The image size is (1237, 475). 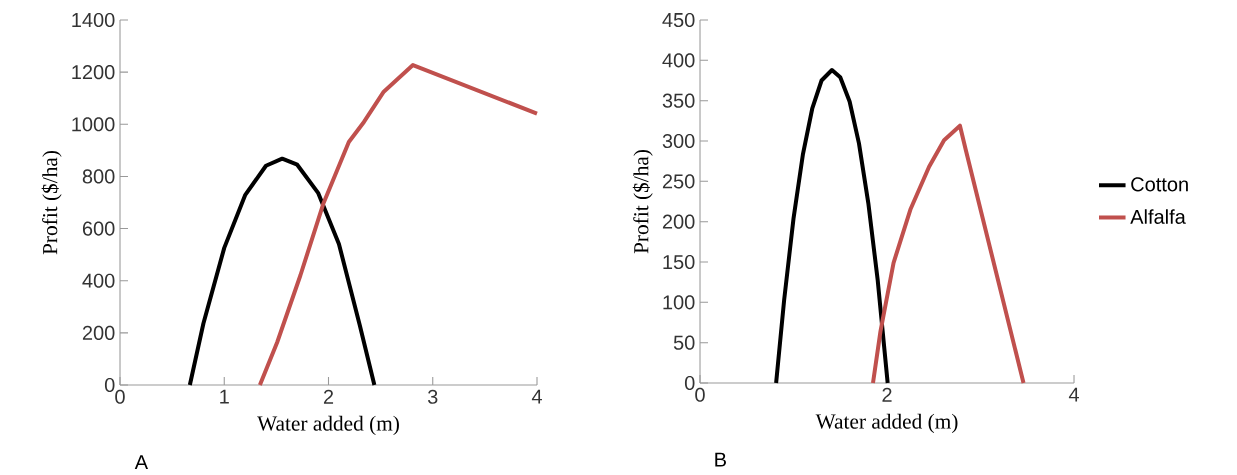 I want to click on text: B, so click(x=720, y=459).